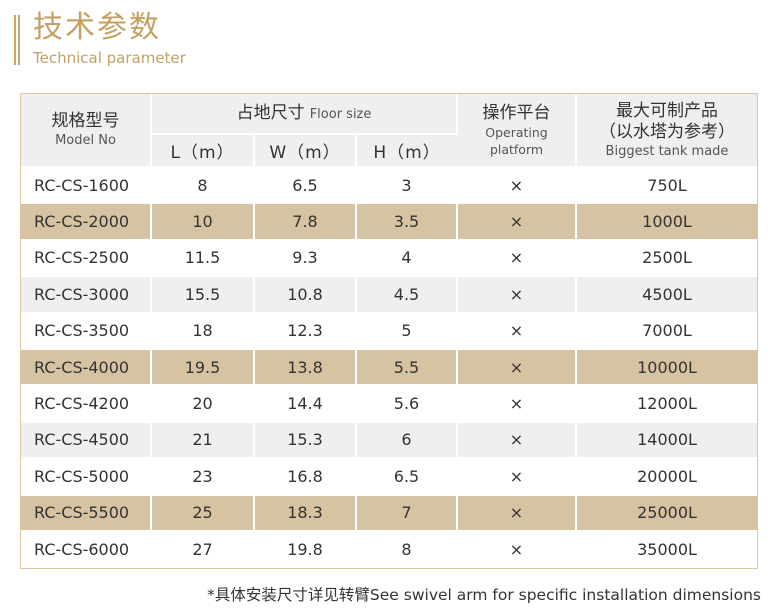  What do you see at coordinates (86, 512) in the screenshot?
I see `cell-model: RC-CS-5500` at bounding box center [86, 512].